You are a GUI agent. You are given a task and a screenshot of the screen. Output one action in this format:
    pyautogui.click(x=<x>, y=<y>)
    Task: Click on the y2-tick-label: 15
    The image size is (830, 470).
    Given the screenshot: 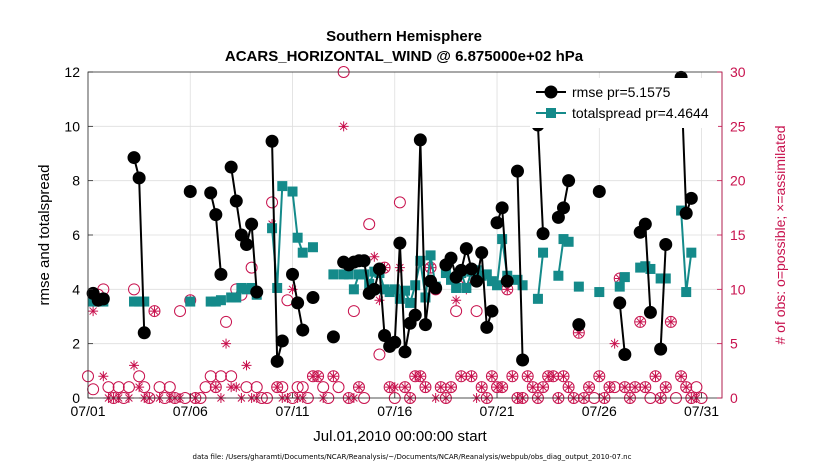 What is the action you would take?
    pyautogui.click(x=738, y=235)
    